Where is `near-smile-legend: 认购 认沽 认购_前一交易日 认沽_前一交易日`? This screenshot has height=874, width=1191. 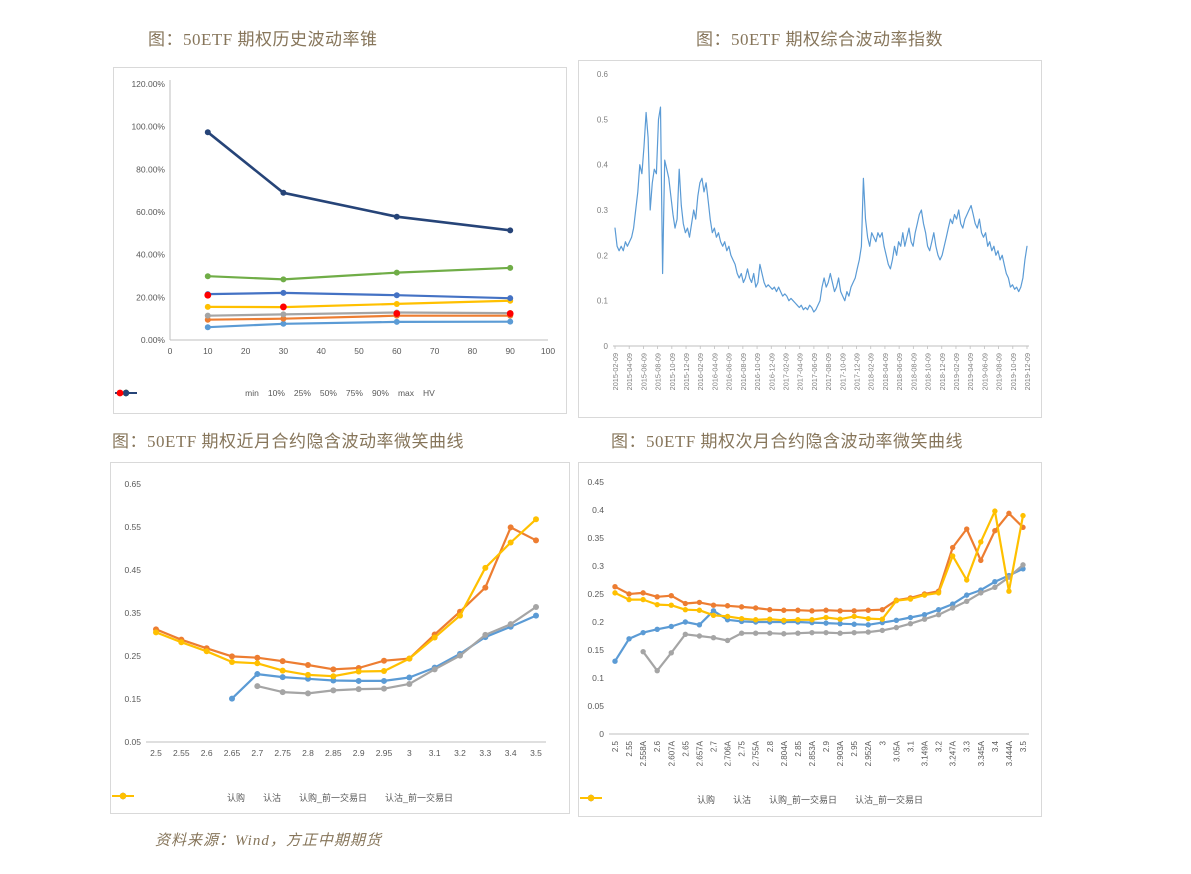
near-smile-legend: 认购 认沽 认购_前一交易日 认沽_前一交易日 is located at coordinates (340, 797).